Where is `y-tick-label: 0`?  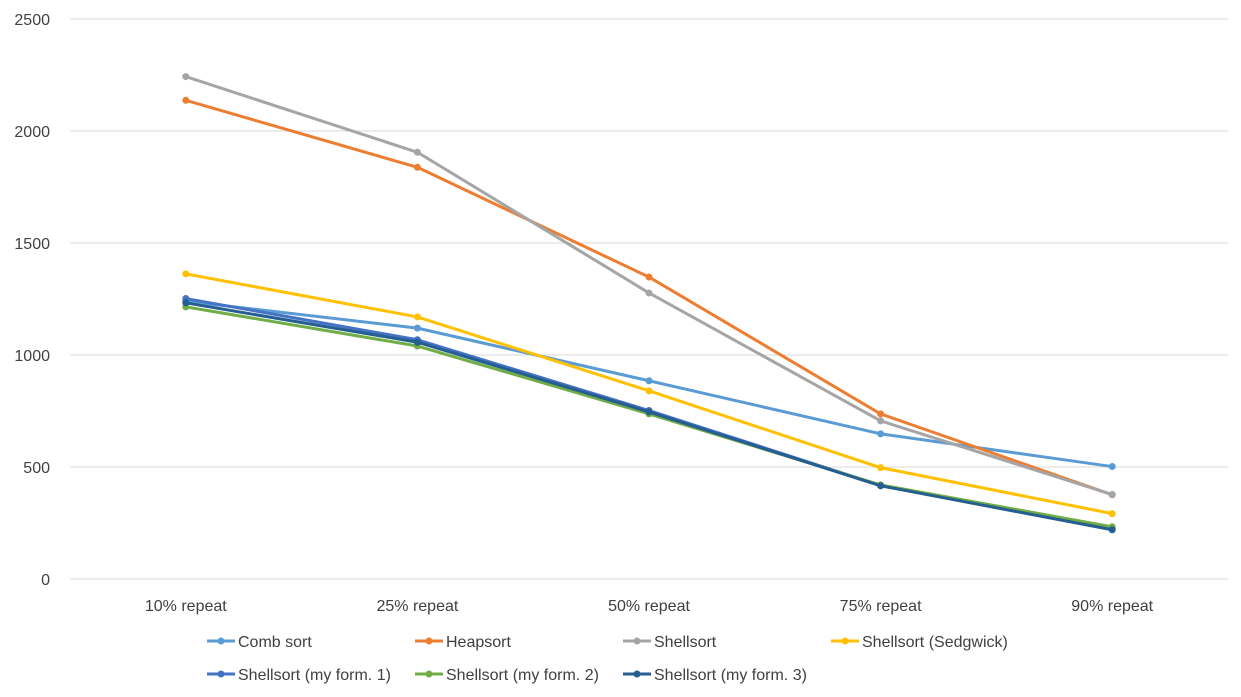
y-tick-label: 0 is located at coordinates (45, 580).